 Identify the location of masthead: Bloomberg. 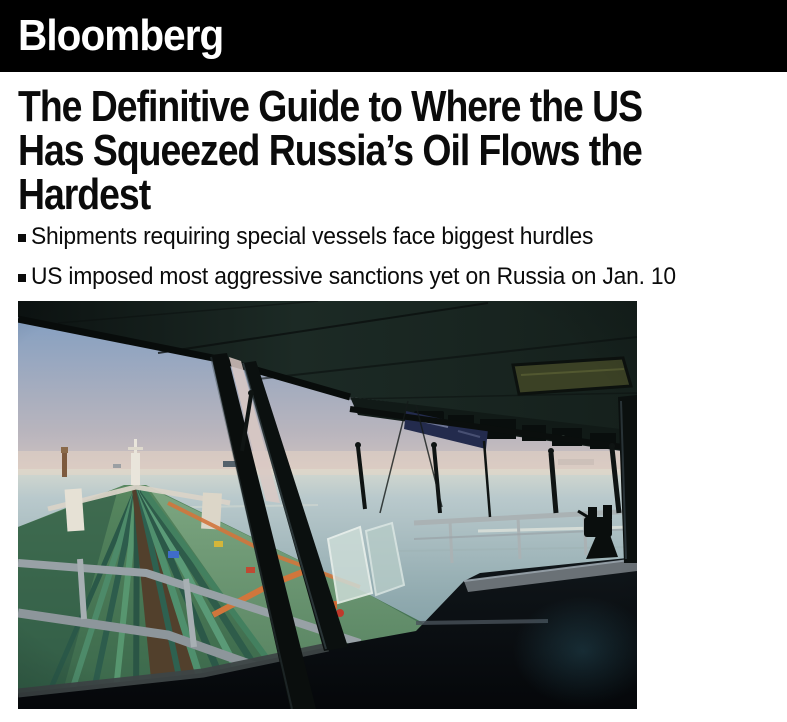
(393, 36).